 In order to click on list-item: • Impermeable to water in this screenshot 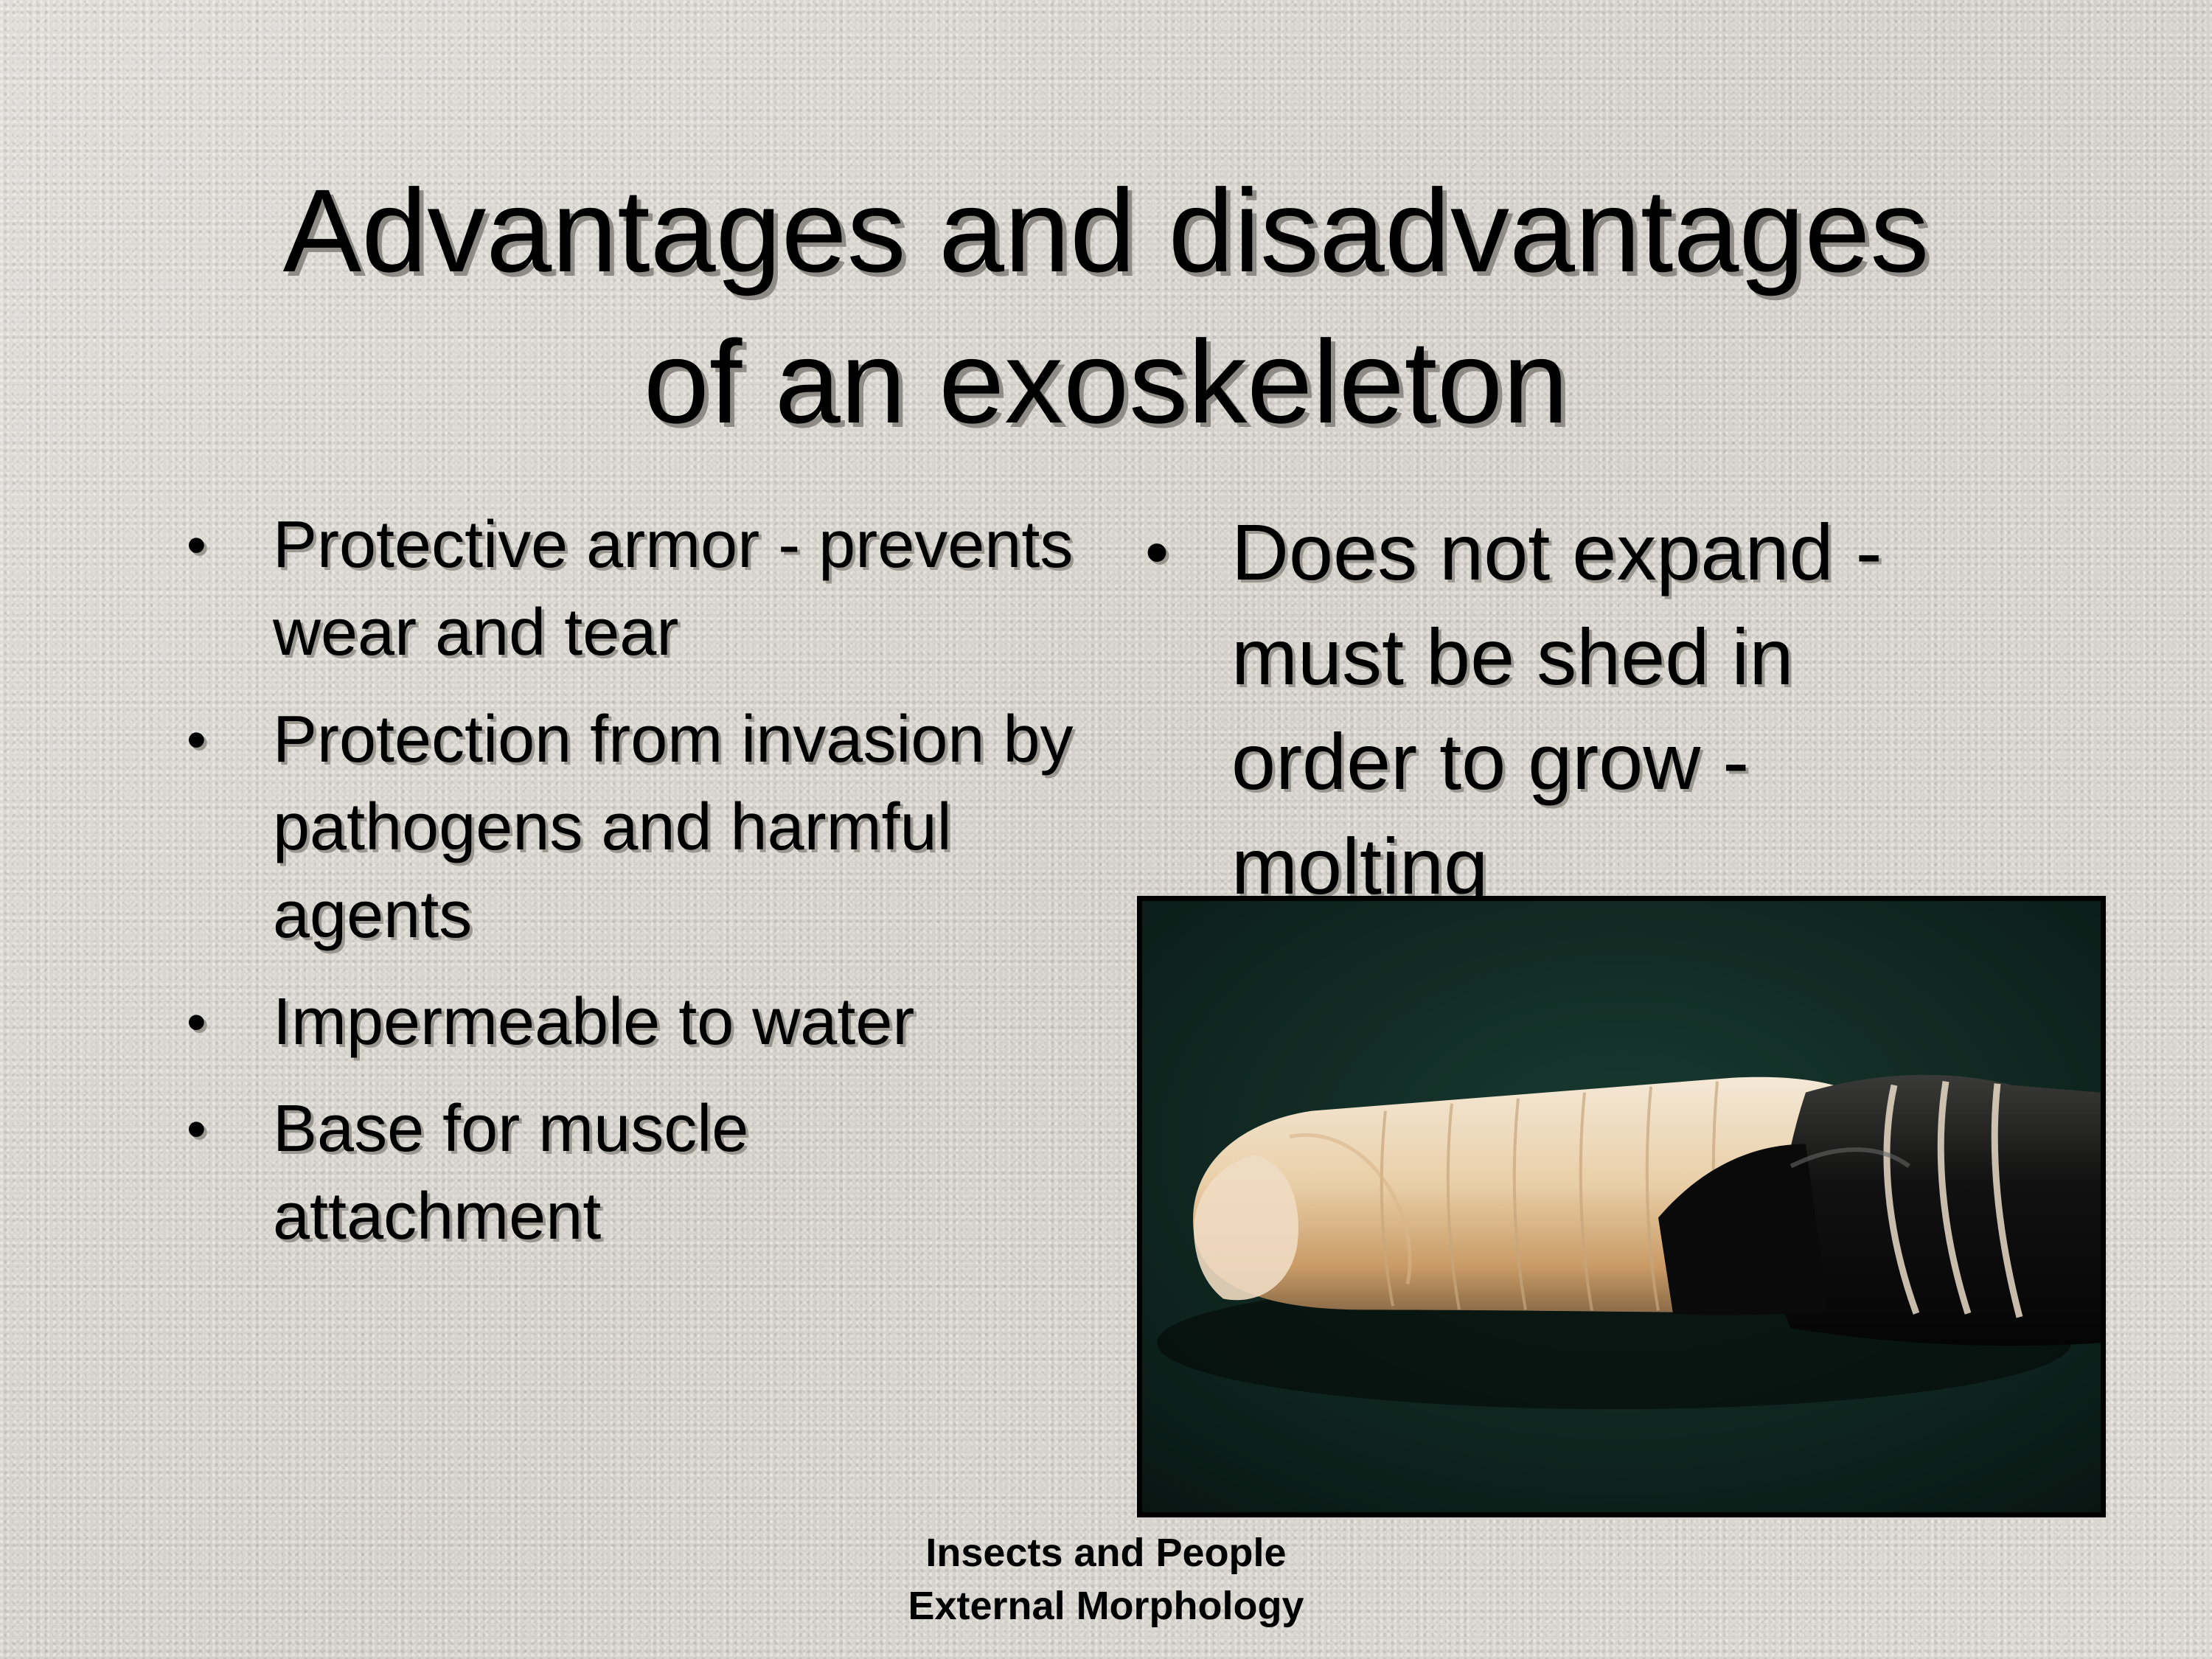, I will do `click(640, 1022)`.